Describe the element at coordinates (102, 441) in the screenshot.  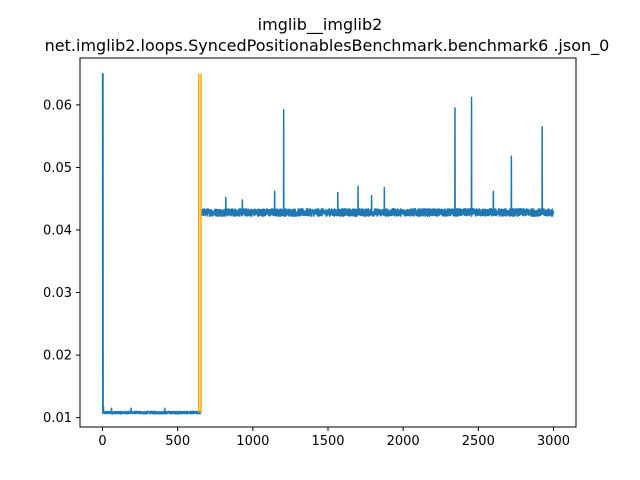
I see `x-tick-label: 0` at that location.